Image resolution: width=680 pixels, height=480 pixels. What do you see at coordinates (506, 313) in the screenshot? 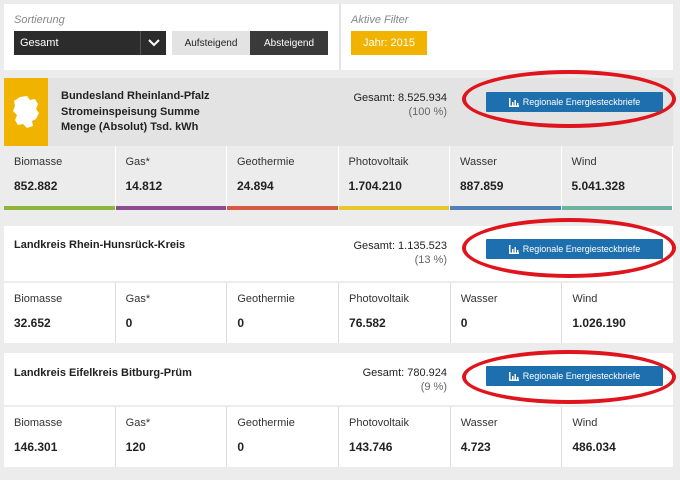
I see `value-cell-wasser: Wasser 0` at bounding box center [506, 313].